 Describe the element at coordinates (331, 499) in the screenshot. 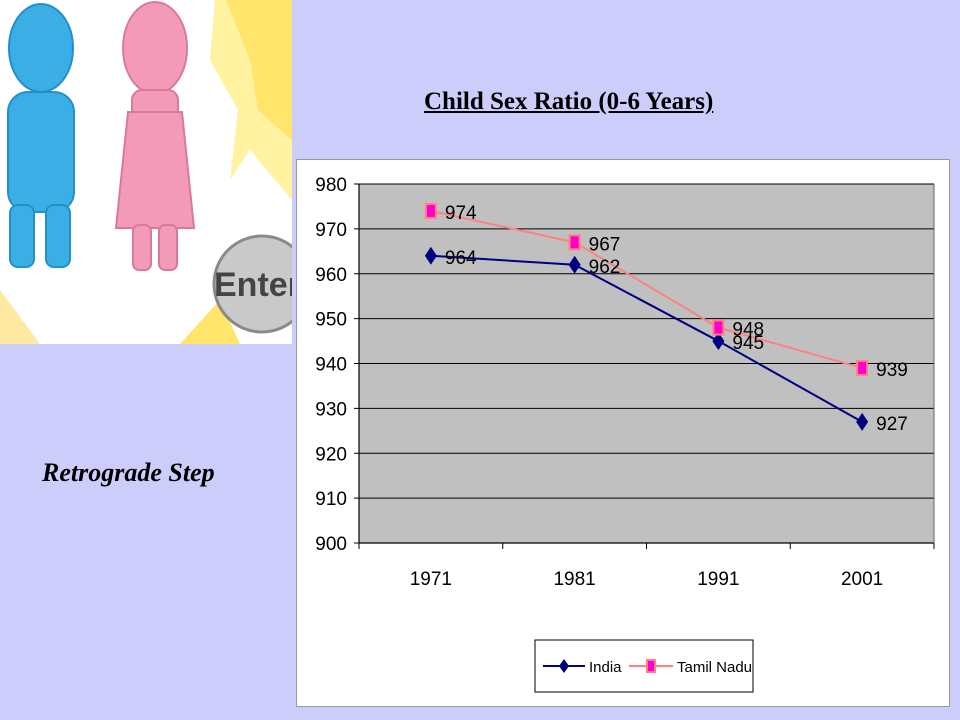

I see `y-tick-label: 910` at that location.